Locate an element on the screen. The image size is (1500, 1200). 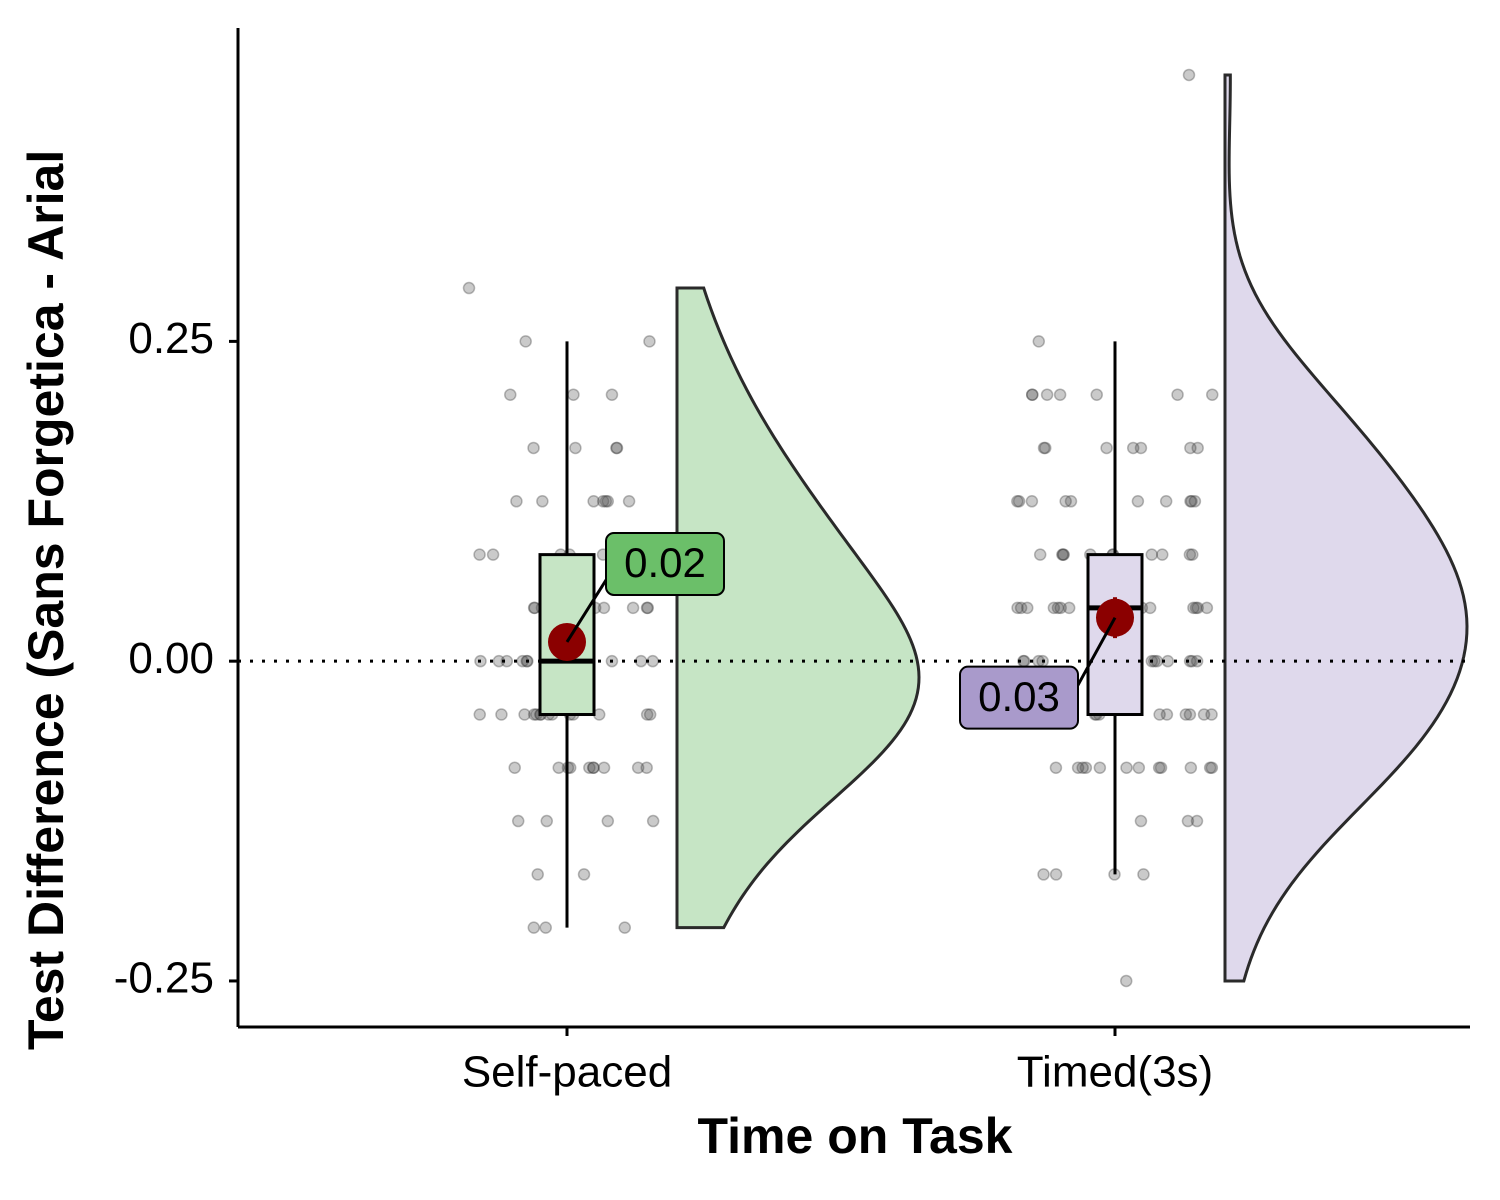
x-tick-label: Self-paced is located at coordinates (567, 1072).